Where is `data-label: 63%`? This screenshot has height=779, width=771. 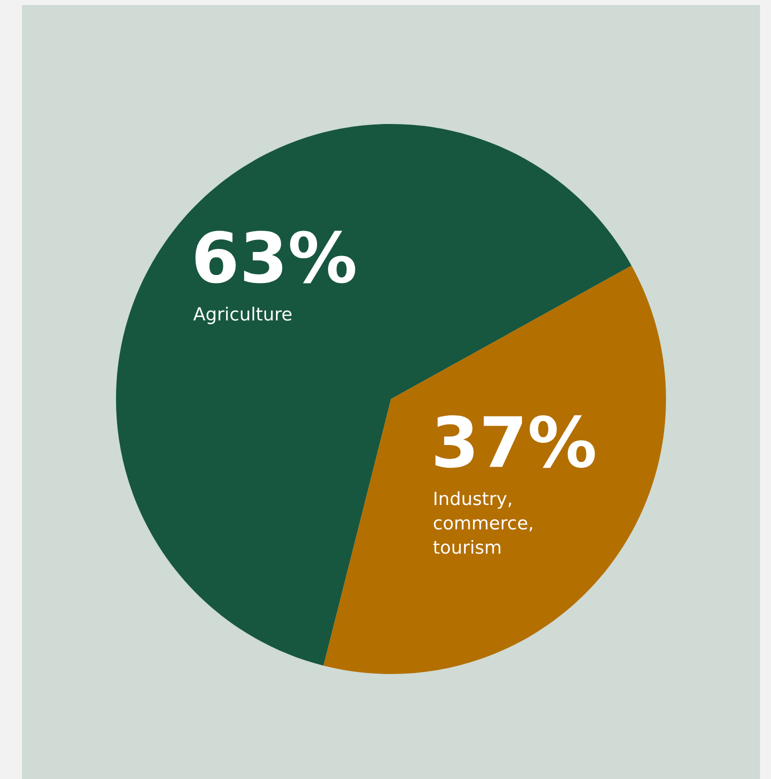
data-label: 63% is located at coordinates (275, 257).